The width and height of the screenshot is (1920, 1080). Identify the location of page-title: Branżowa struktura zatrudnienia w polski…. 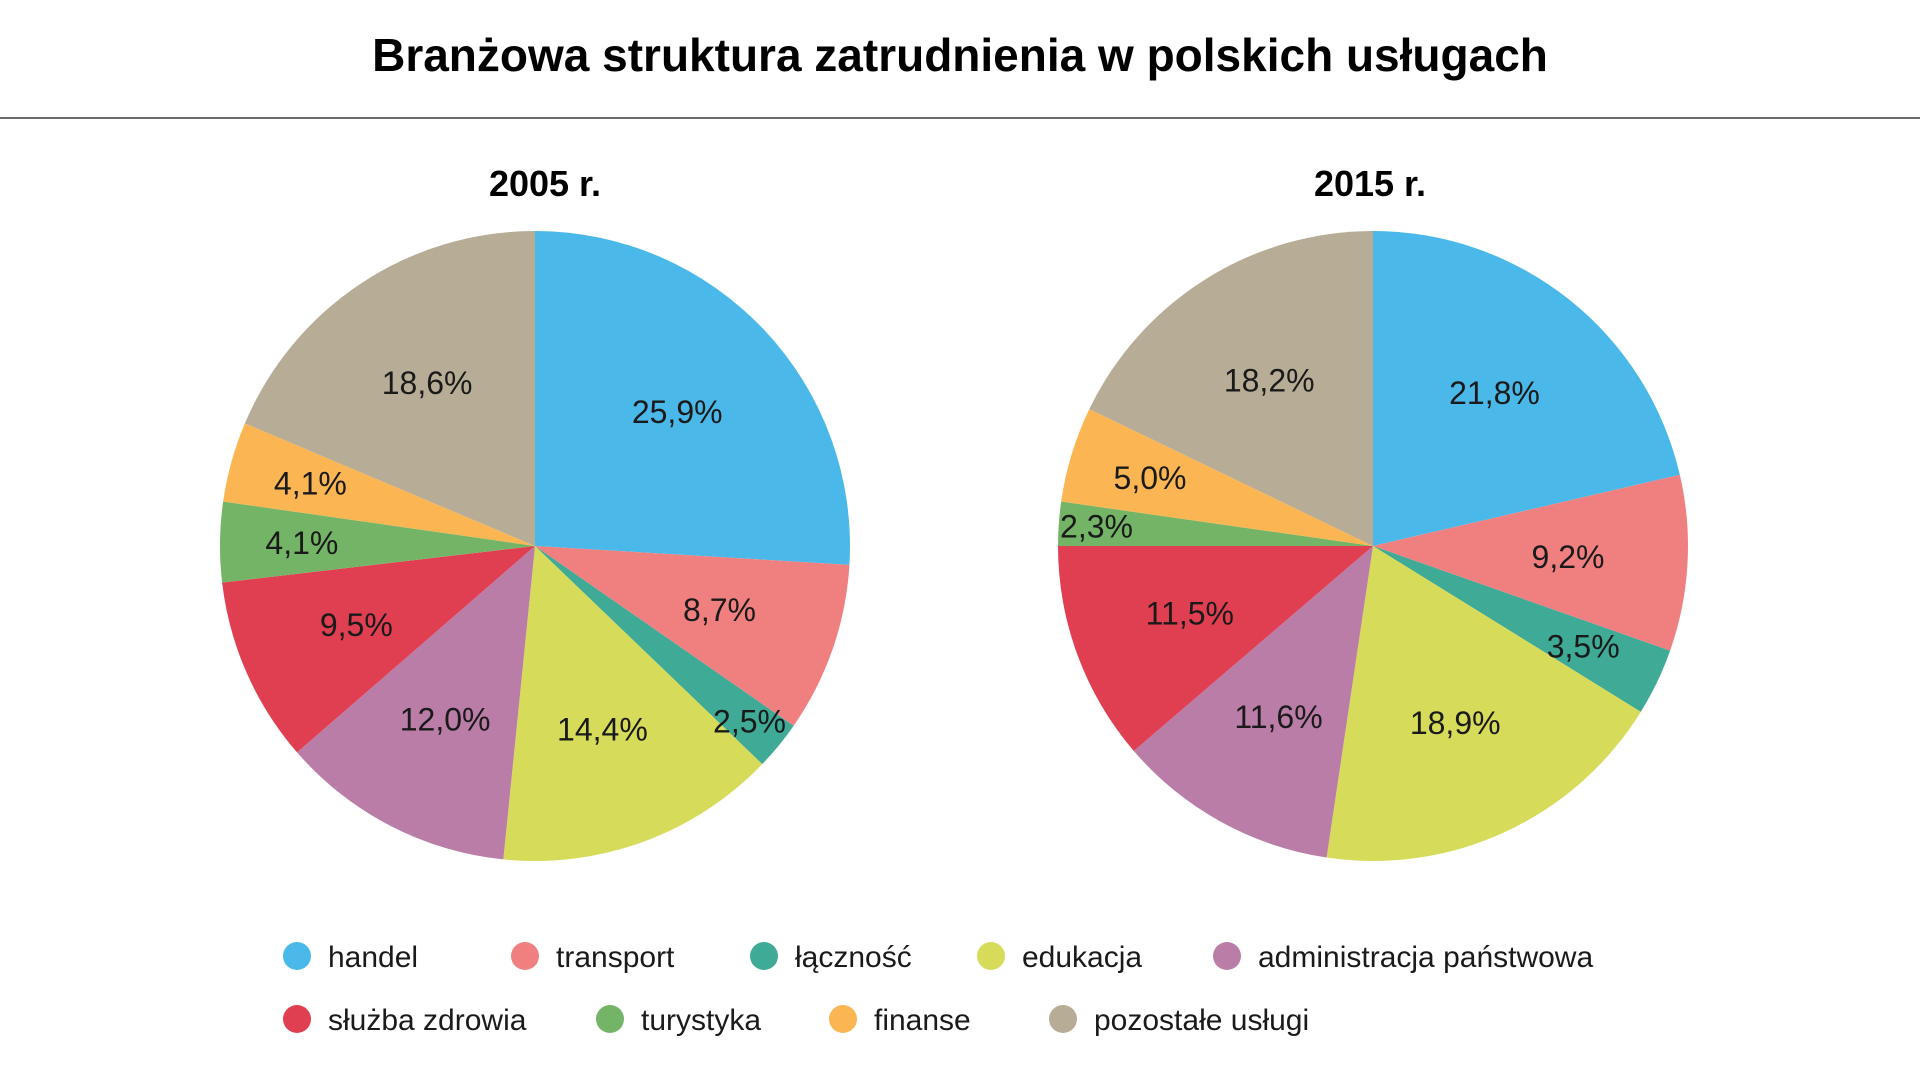
(960, 55).